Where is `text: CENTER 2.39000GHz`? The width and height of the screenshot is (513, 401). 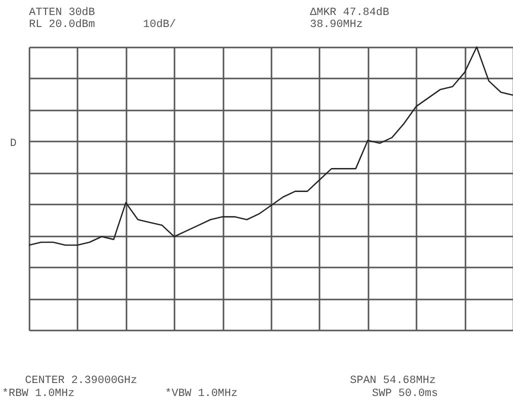 text: CENTER 2.39000GHz is located at coordinates (81, 381).